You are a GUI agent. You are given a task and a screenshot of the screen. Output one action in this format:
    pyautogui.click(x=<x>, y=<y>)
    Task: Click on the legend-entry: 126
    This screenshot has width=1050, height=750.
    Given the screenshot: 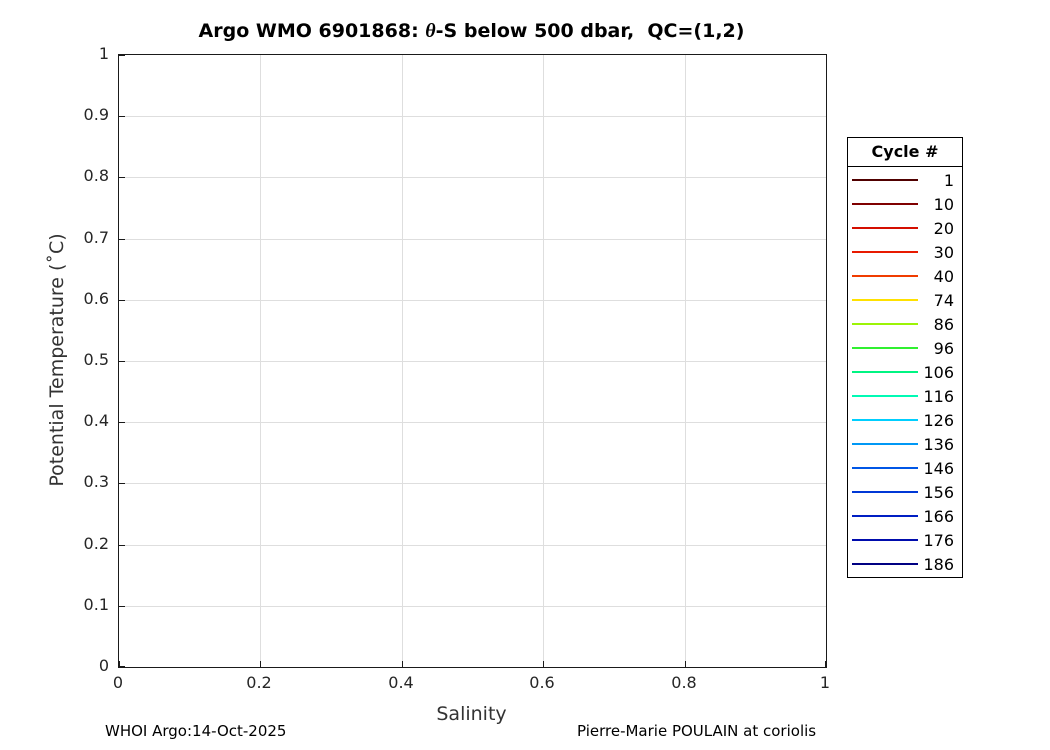 What is the action you would take?
    pyautogui.click(x=905, y=420)
    